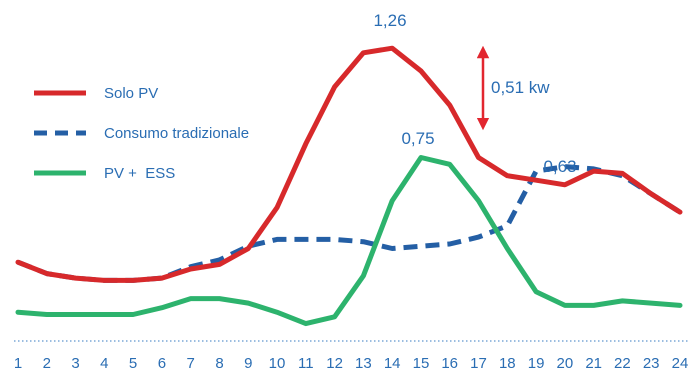  I want to click on x-tick-label: 9, so click(248, 363).